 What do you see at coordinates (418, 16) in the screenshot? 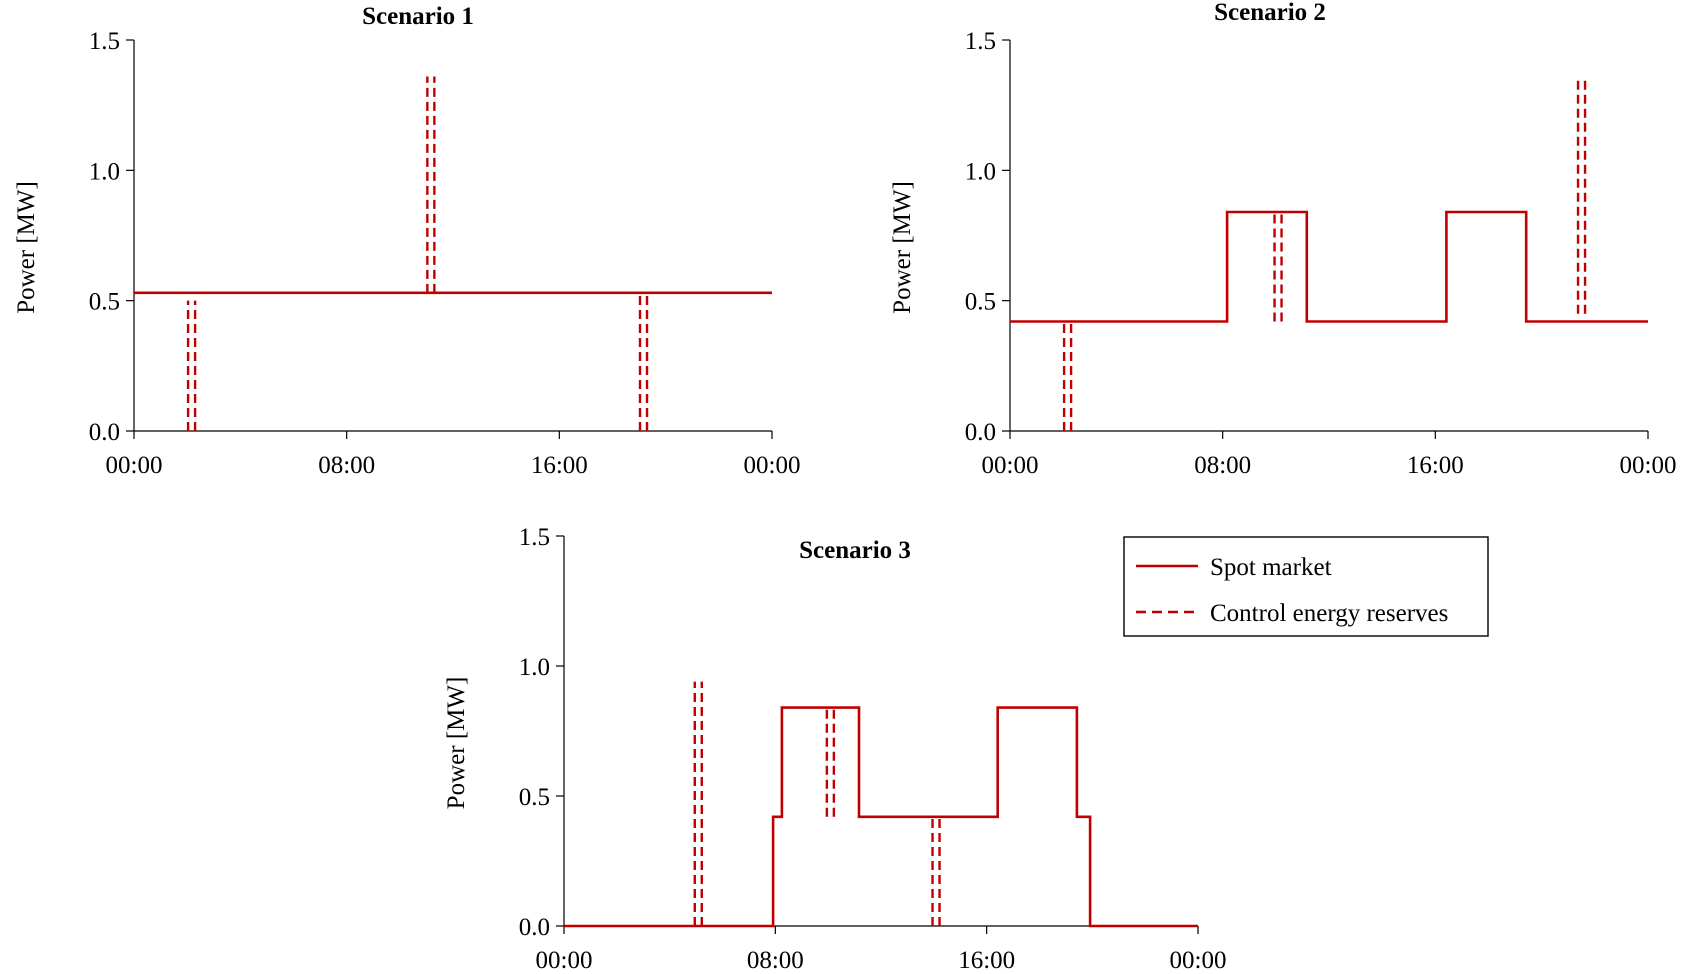
I see `chart-title: Scenario 1` at bounding box center [418, 16].